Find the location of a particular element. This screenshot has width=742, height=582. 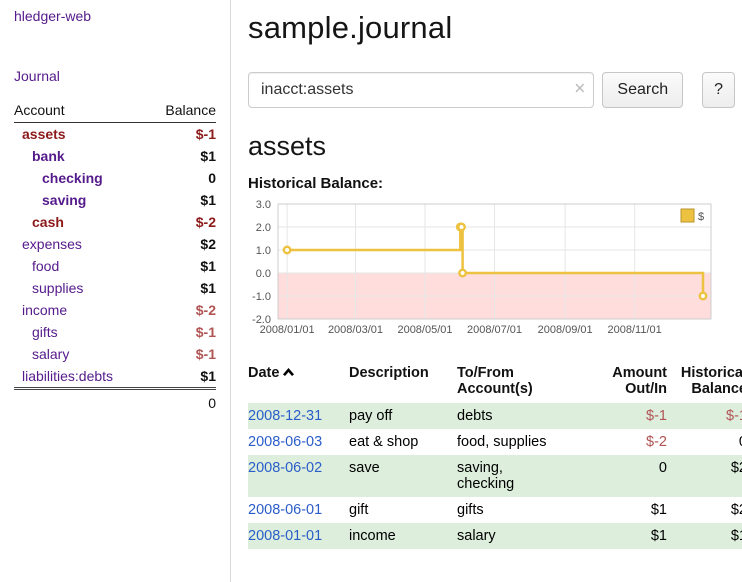

x-tick-label: 2008/01/01 is located at coordinates (287, 330).